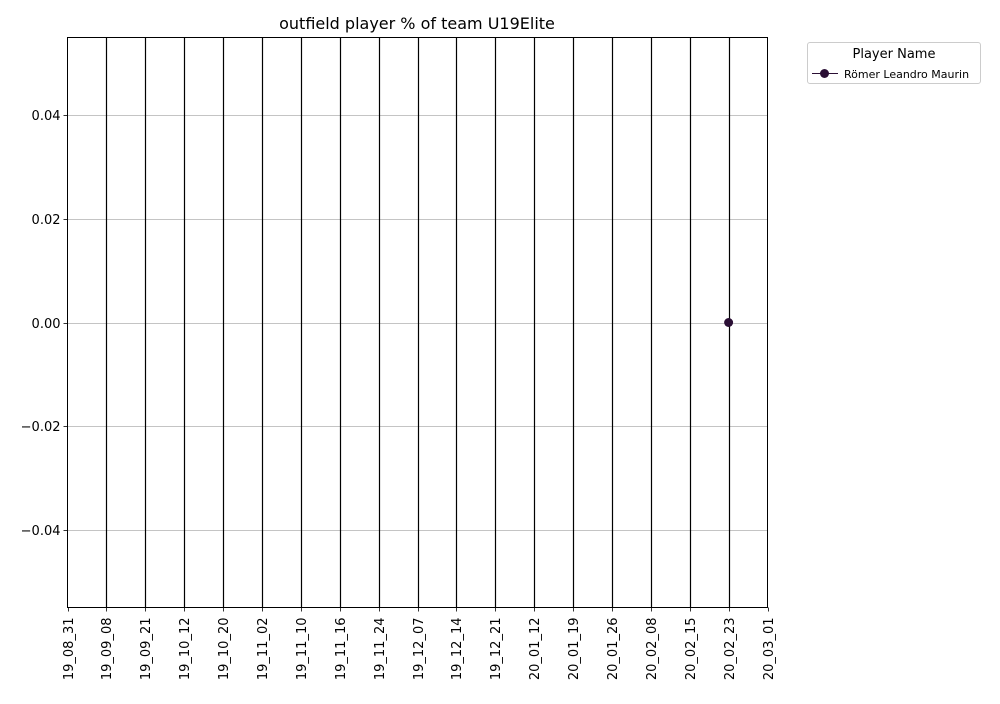  I want to click on y-tick-label: −0.04, so click(41, 531).